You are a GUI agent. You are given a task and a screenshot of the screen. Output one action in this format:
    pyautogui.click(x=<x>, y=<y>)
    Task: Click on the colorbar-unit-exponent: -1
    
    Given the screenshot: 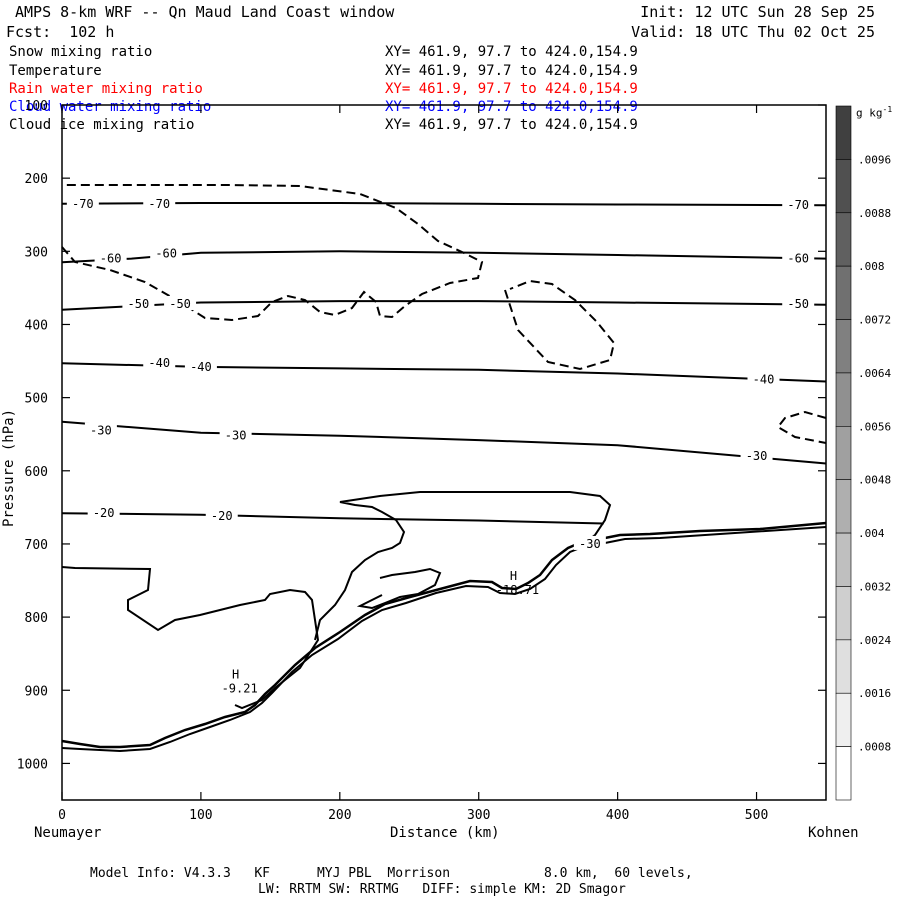 What is the action you would take?
    pyautogui.click(x=887, y=109)
    